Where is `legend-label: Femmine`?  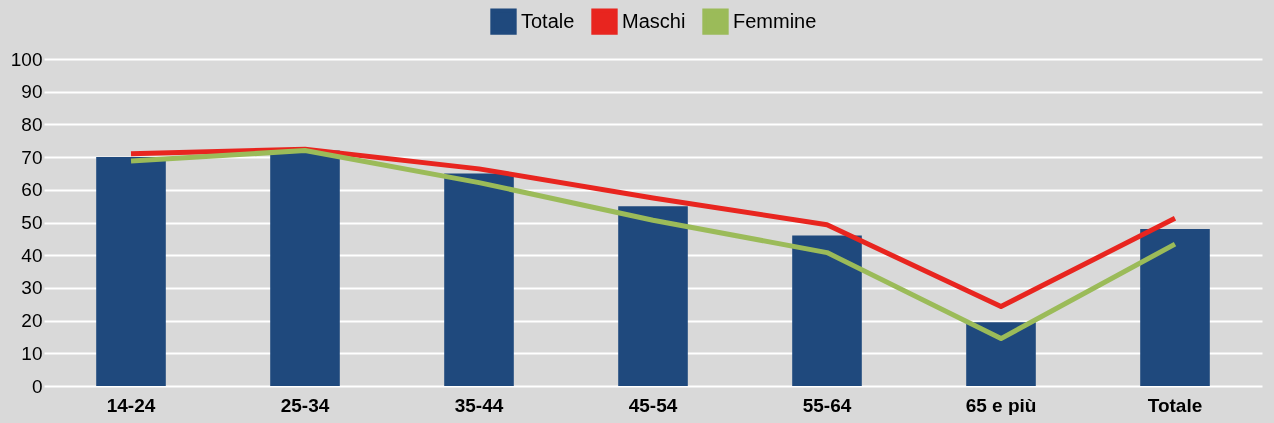
legend-label: Femmine is located at coordinates (775, 20).